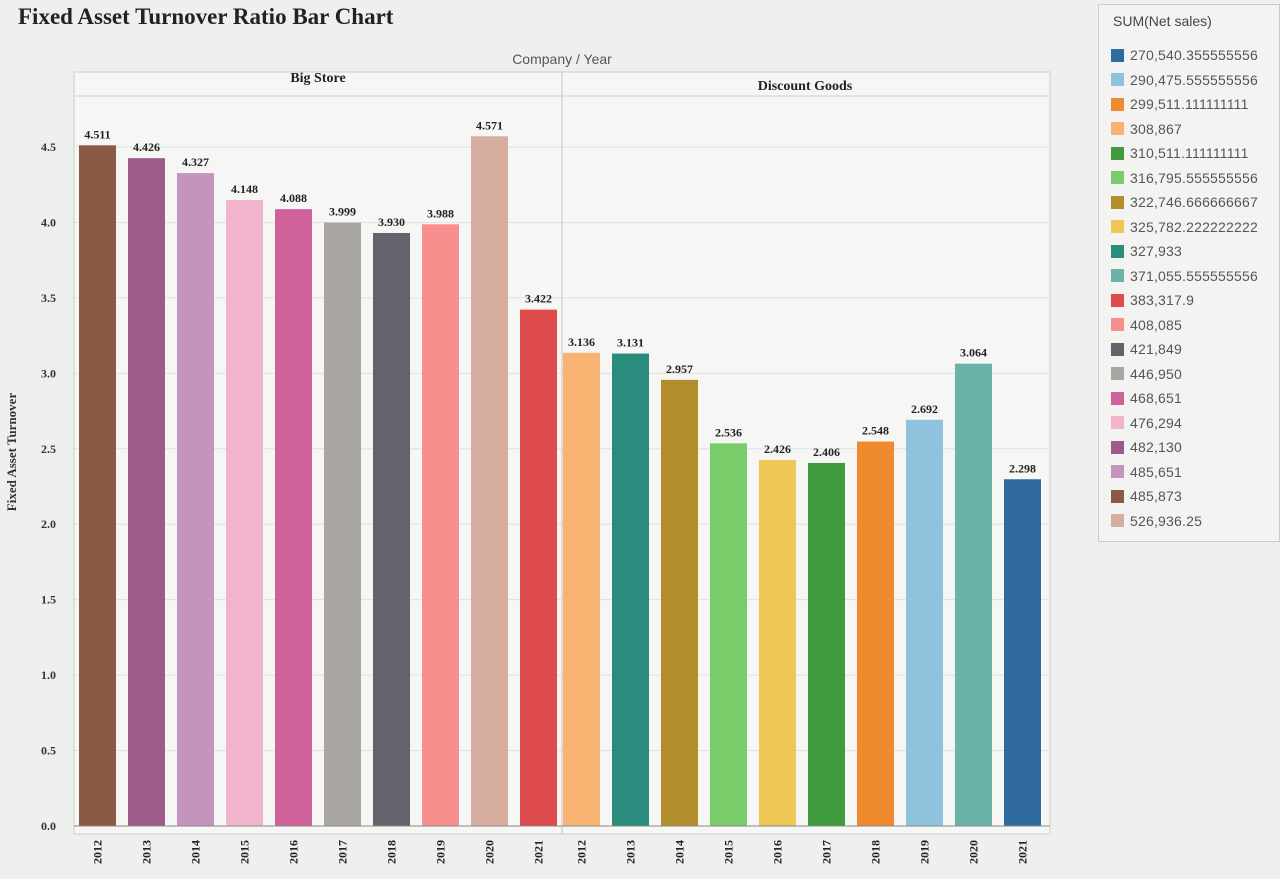 The height and width of the screenshot is (879, 1280). I want to click on legend-item: 421,849, so click(1146, 349).